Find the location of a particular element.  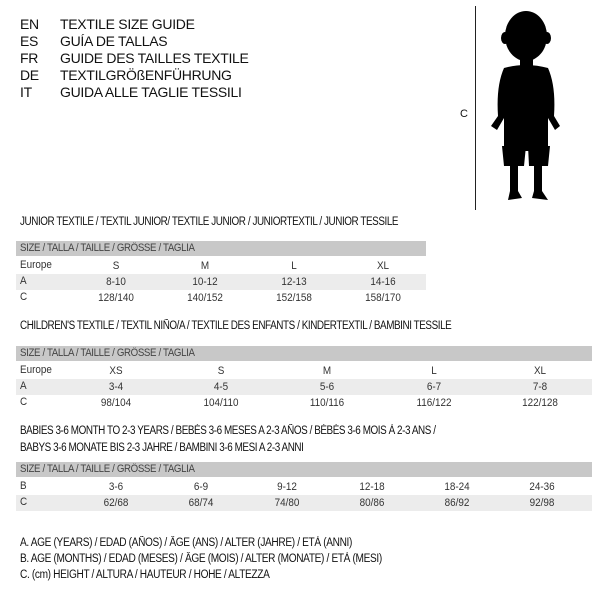

table-cell: 116/122 is located at coordinates (434, 403).